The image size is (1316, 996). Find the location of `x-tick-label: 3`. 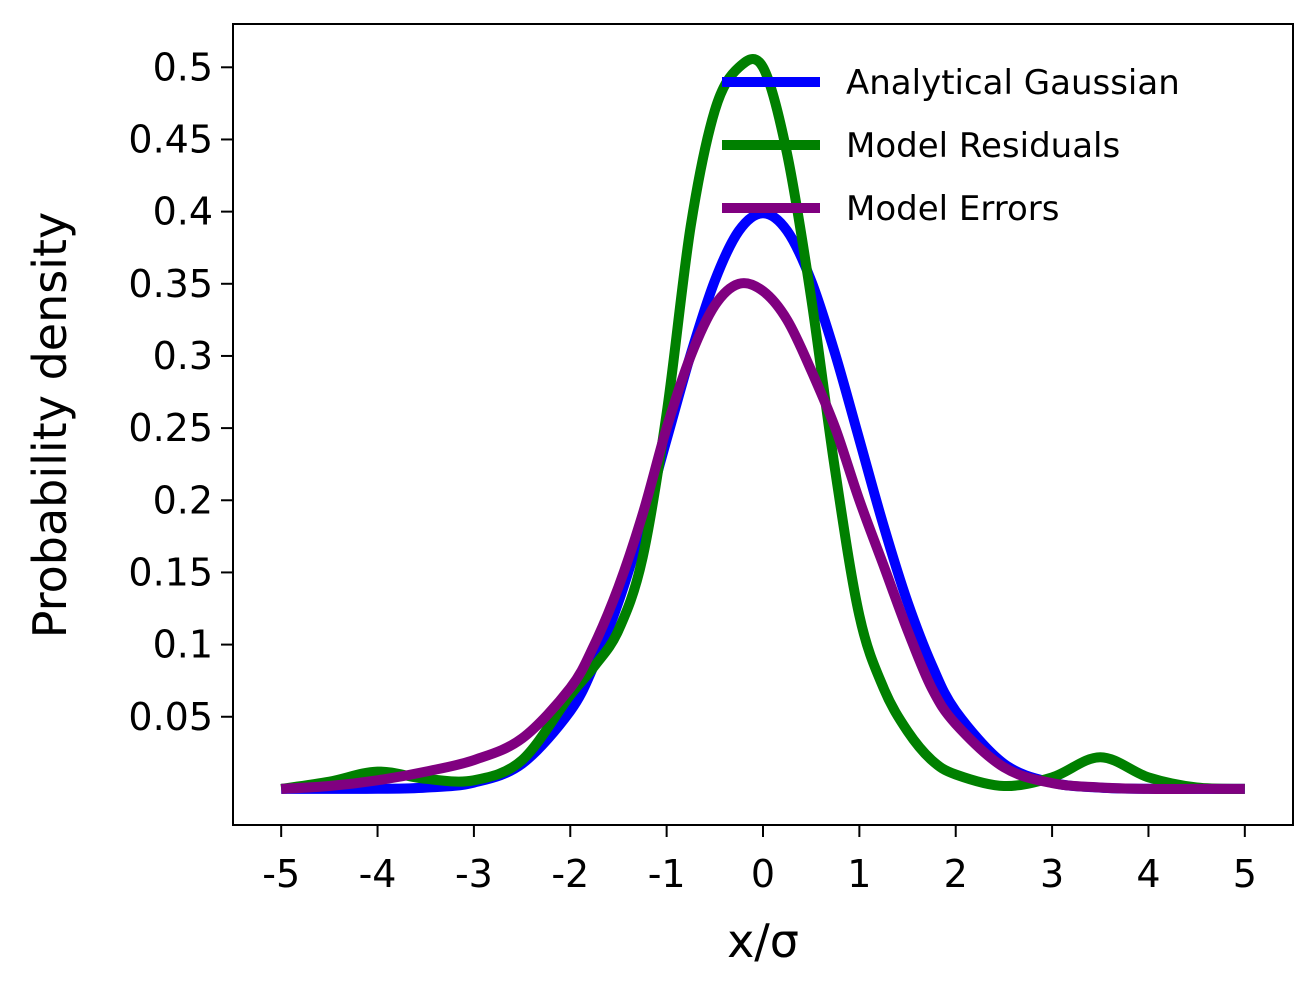

x-tick-label: 3 is located at coordinates (1052, 874).